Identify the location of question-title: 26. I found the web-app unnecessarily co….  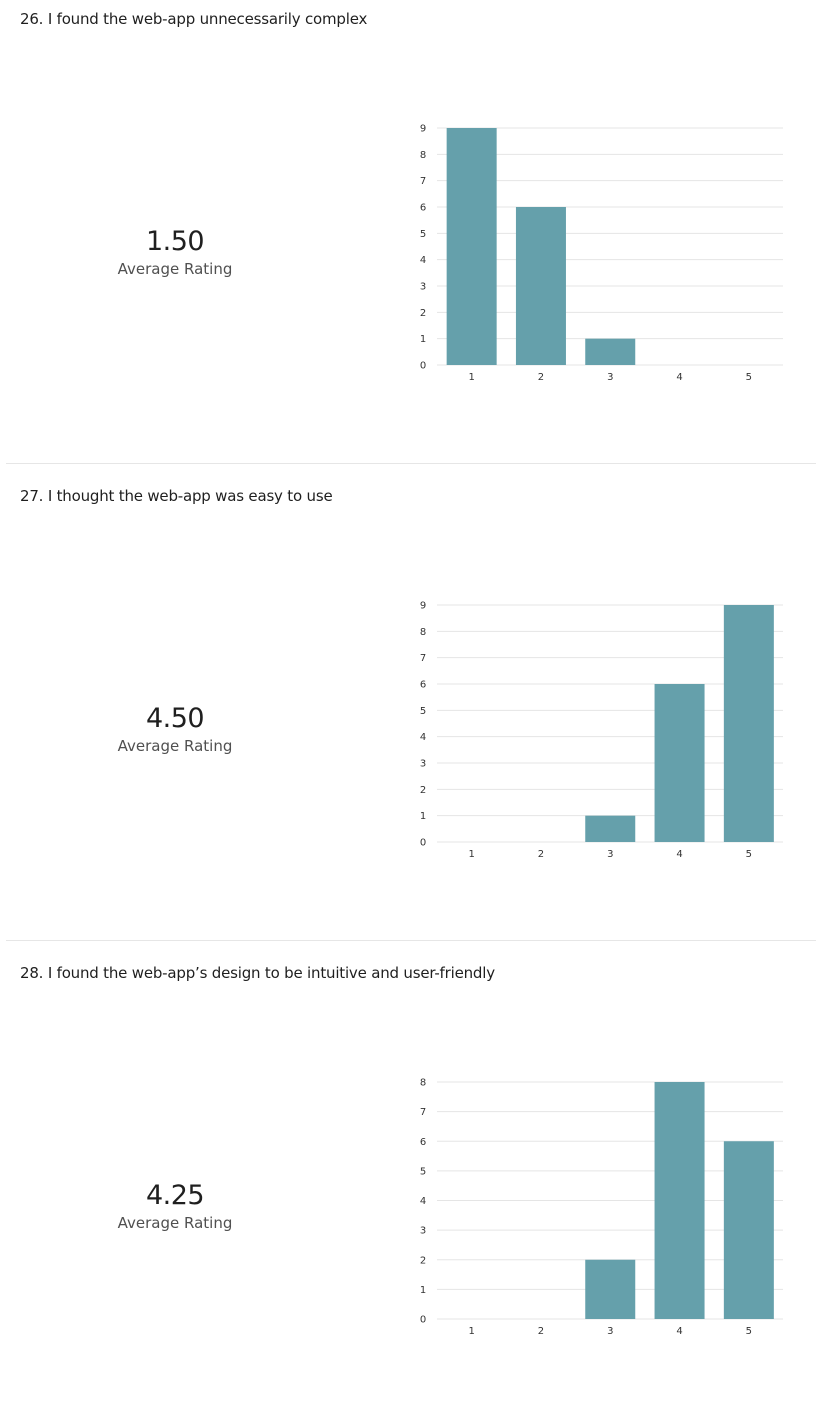
(194, 19).